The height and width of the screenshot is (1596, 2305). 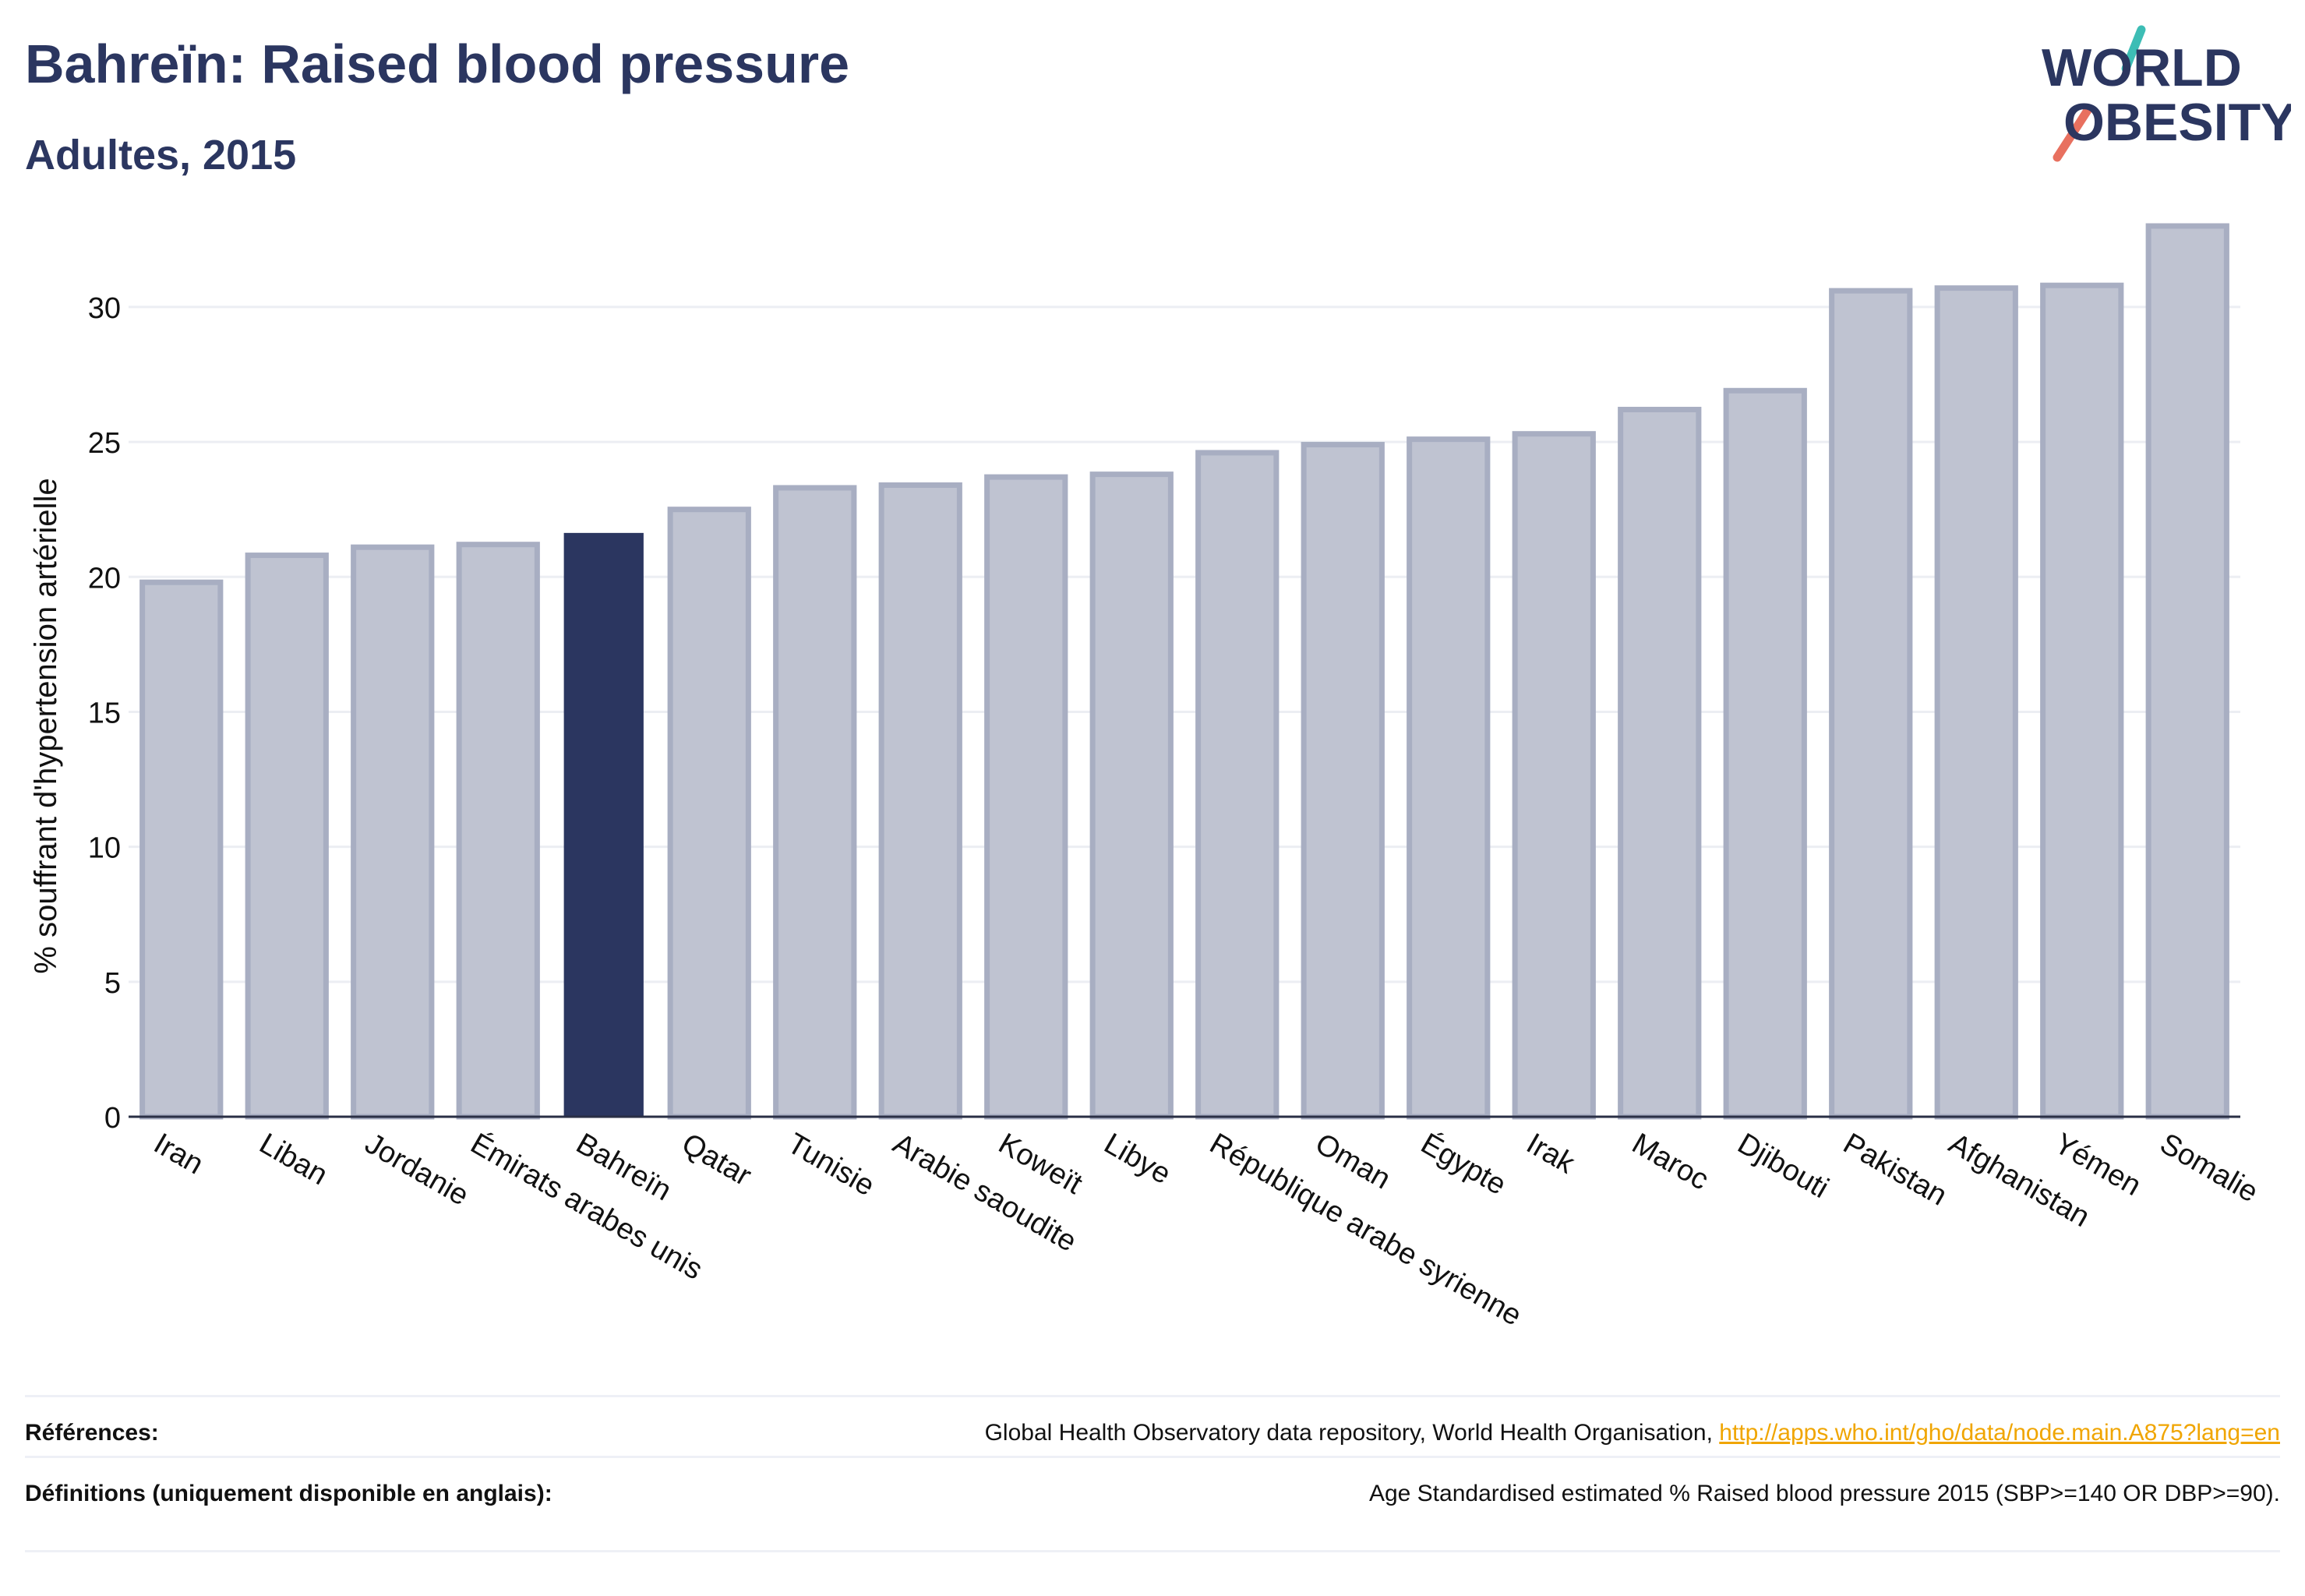 What do you see at coordinates (716, 1159) in the screenshot?
I see `x-tick-label: Qatar` at bounding box center [716, 1159].